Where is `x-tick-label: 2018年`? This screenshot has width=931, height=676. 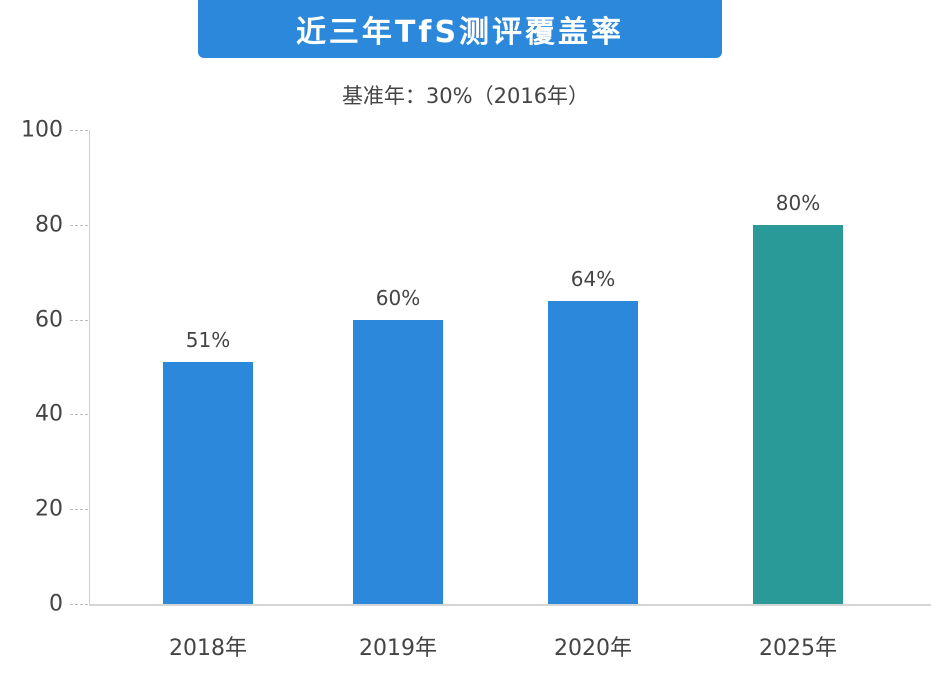
x-tick-label: 2018年 is located at coordinates (208, 648).